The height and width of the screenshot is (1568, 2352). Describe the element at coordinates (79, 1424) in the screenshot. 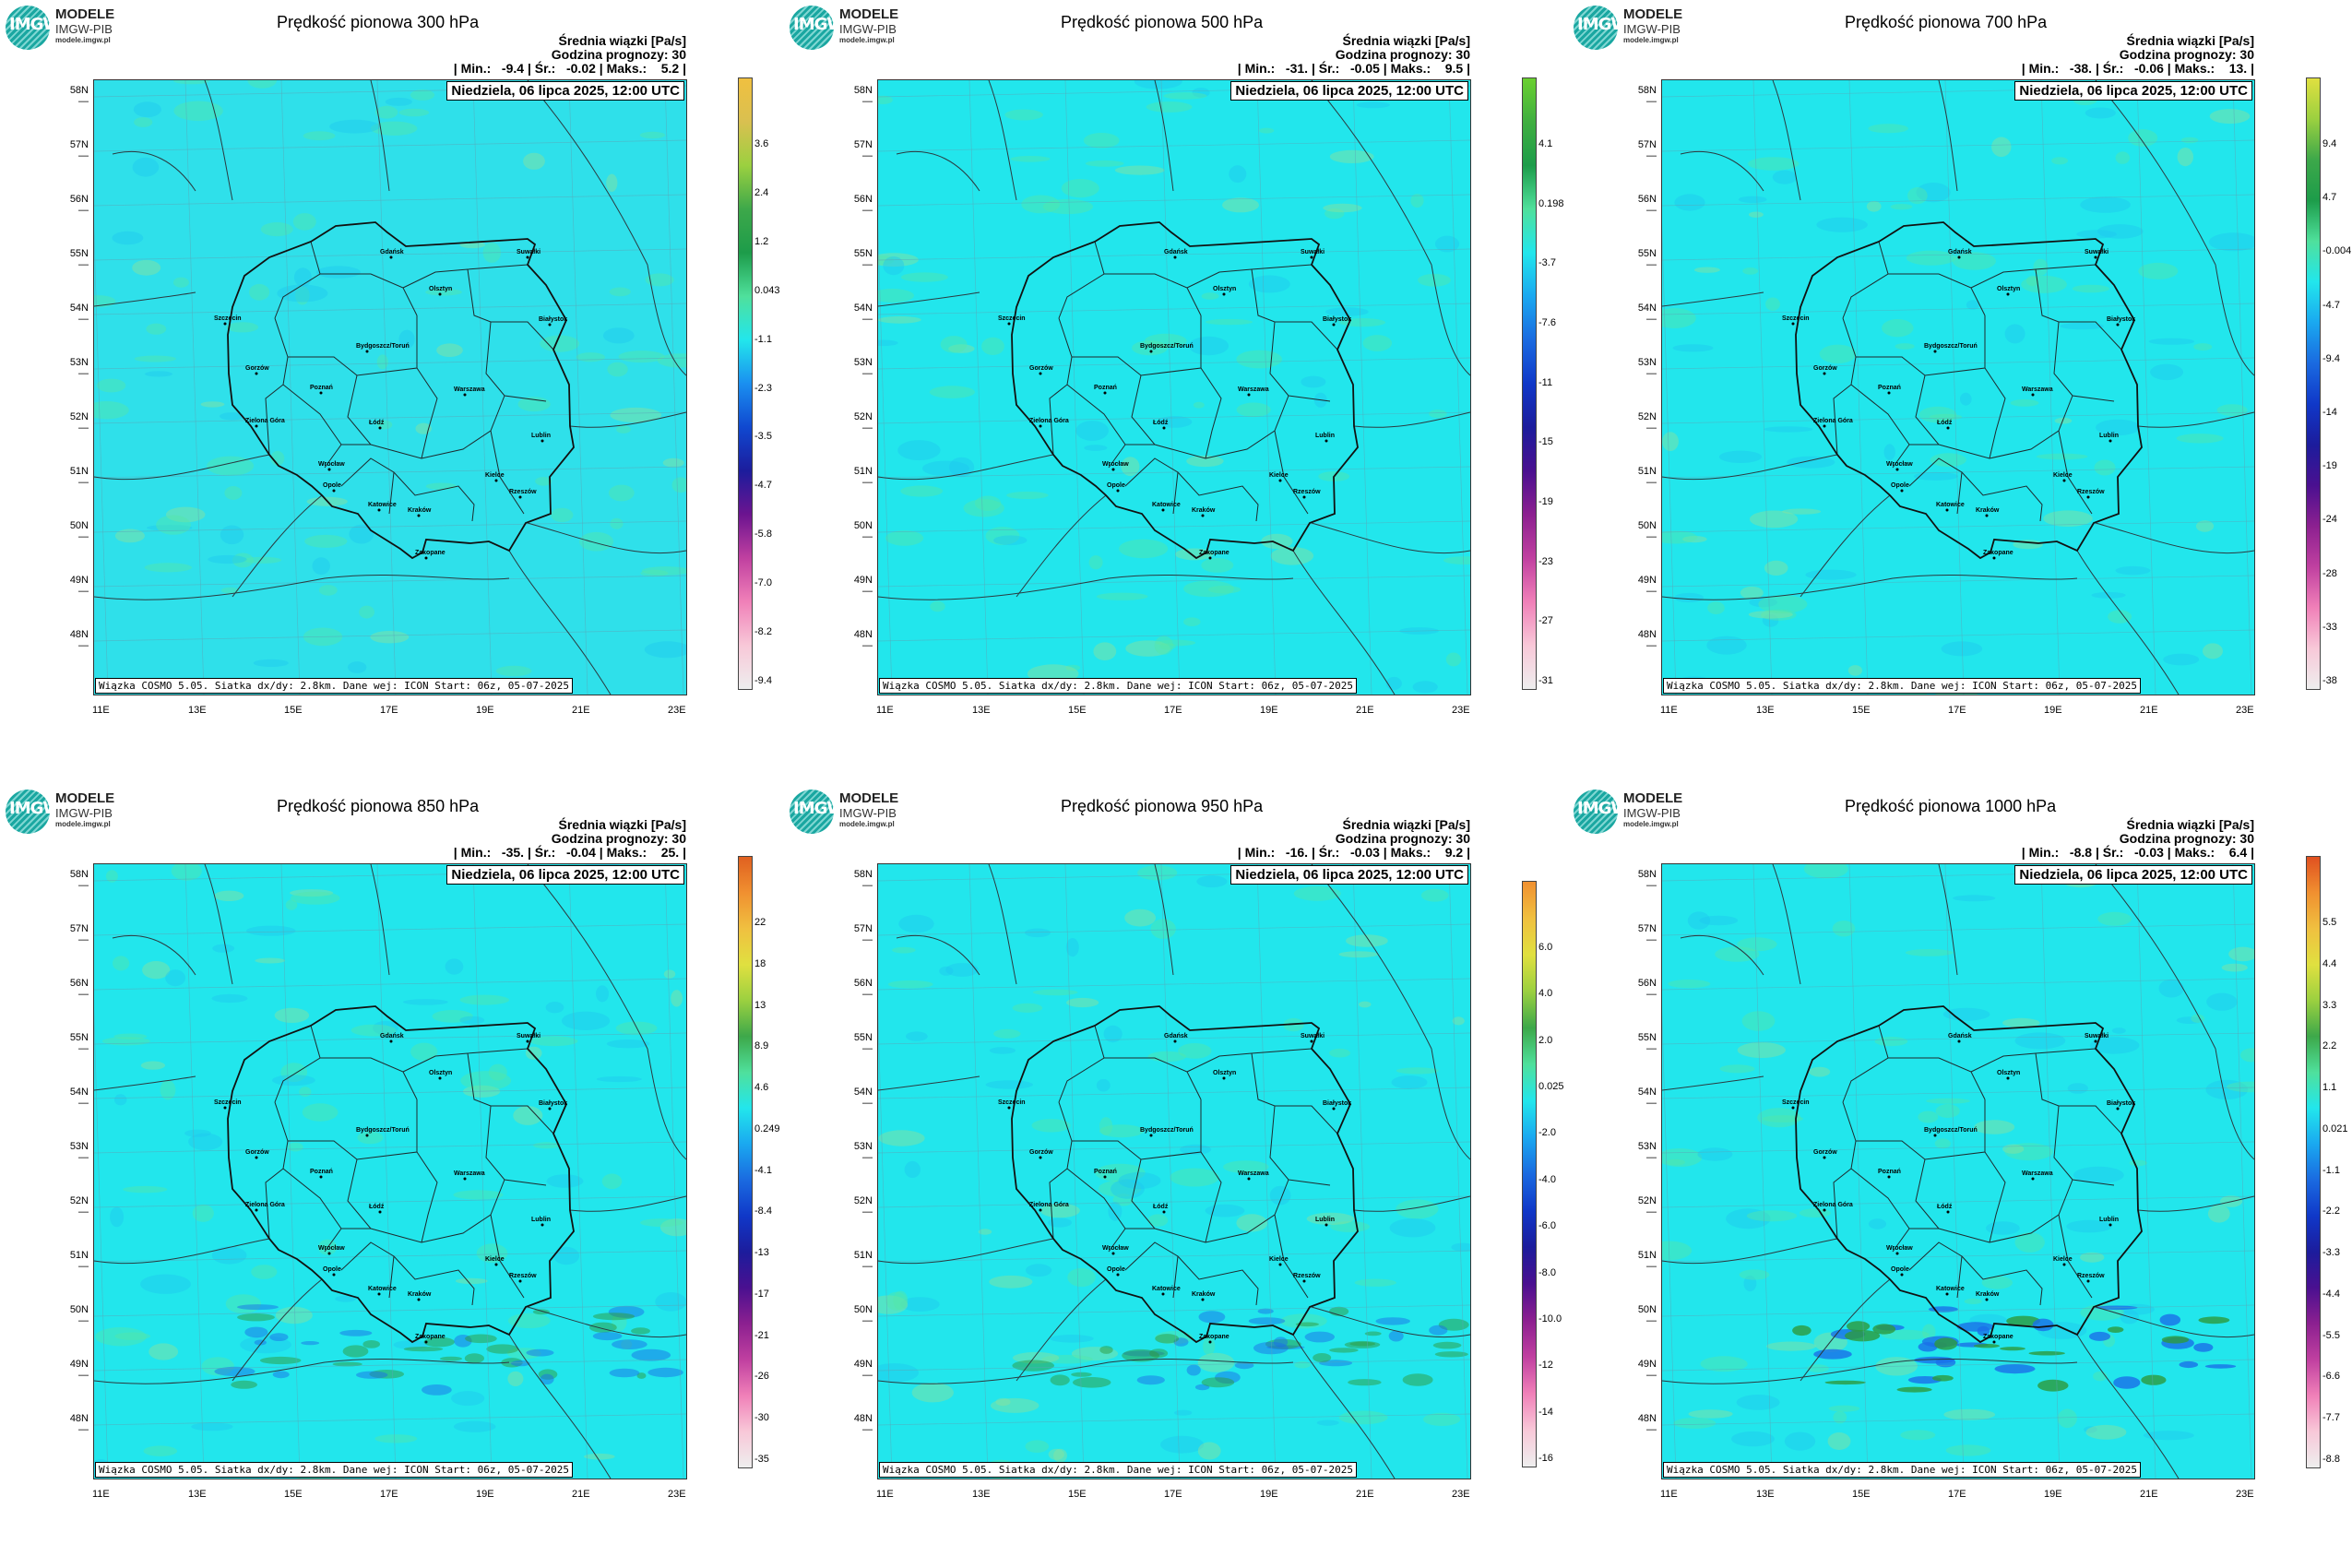

I see `lat-tick-label: 48N —` at that location.